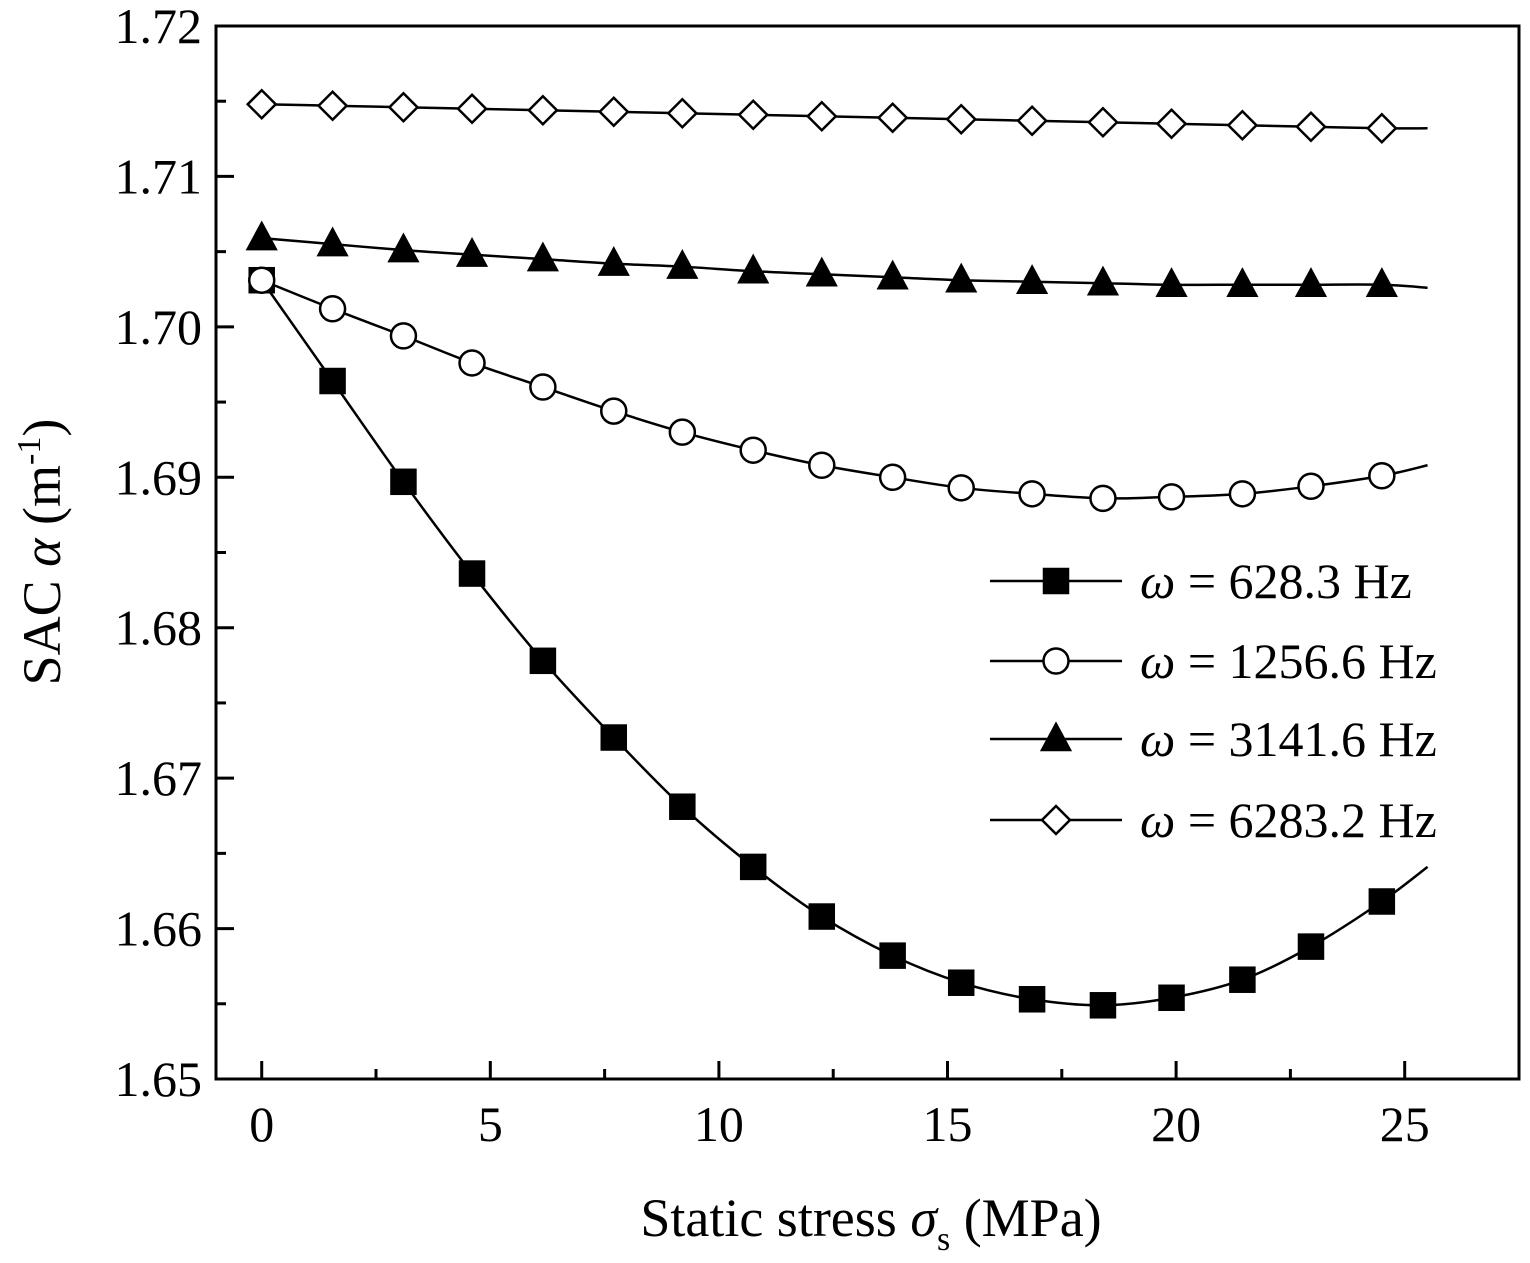 Image resolution: width=1530 pixels, height=1263 pixels. What do you see at coordinates (42, 502) in the screenshot?
I see `y-axis-title-unit-open: (m` at bounding box center [42, 502].